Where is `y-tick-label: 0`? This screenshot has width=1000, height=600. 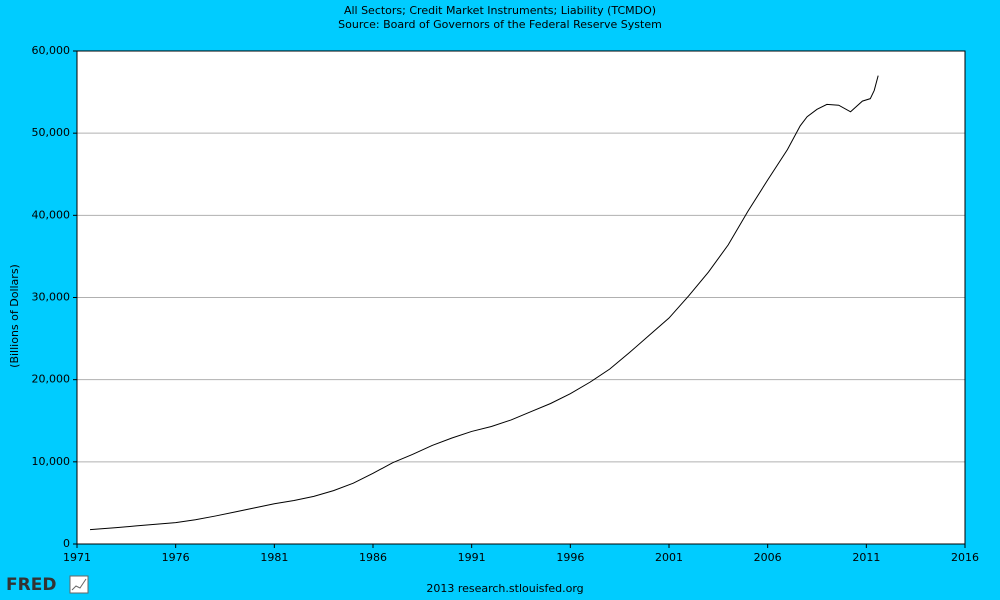 y-tick-label: 0 is located at coordinates (66, 543).